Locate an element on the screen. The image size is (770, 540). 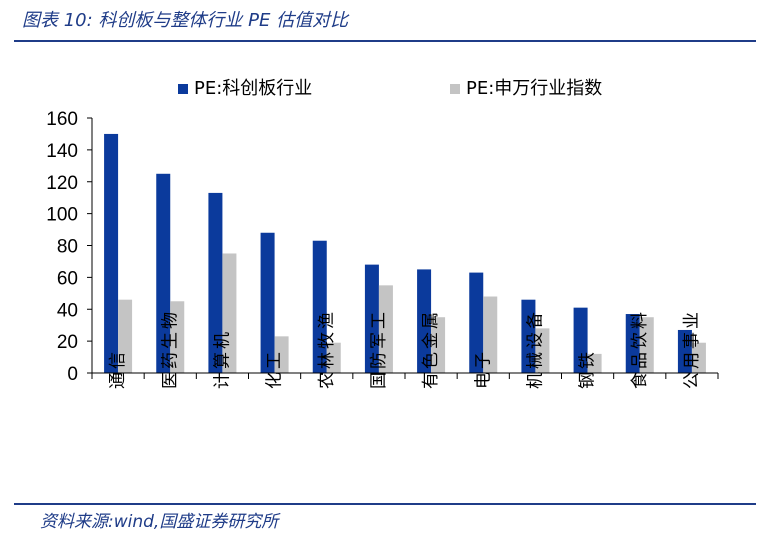
category-label: 国防军工 is located at coordinates (379, 349).